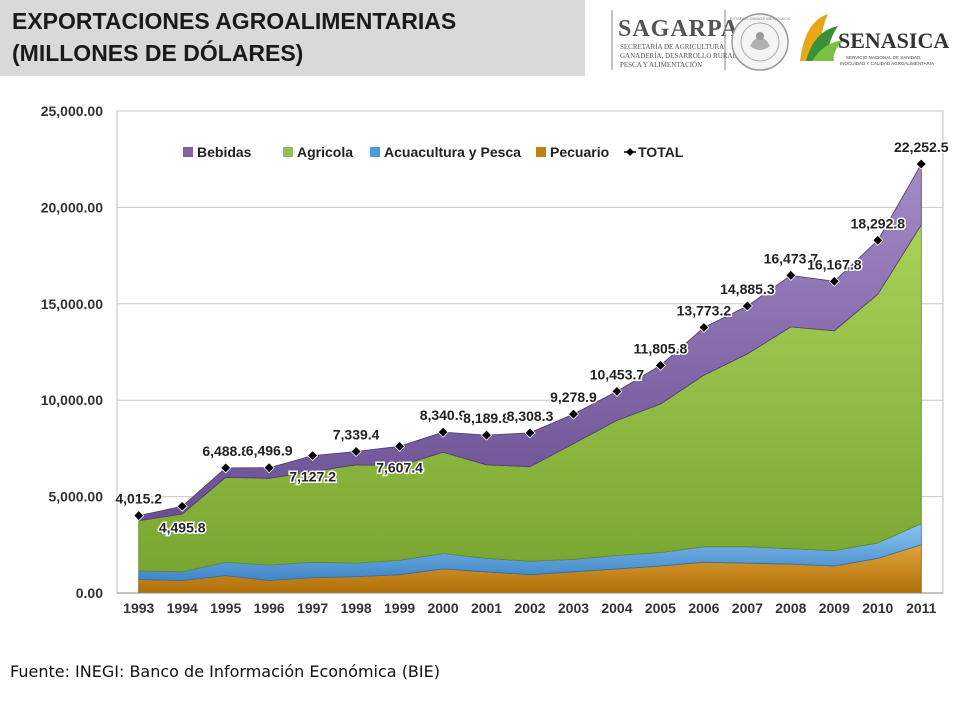  What do you see at coordinates (452, 152) in the screenshot?
I see `legend-label: Acuacultura y Pesca` at bounding box center [452, 152].